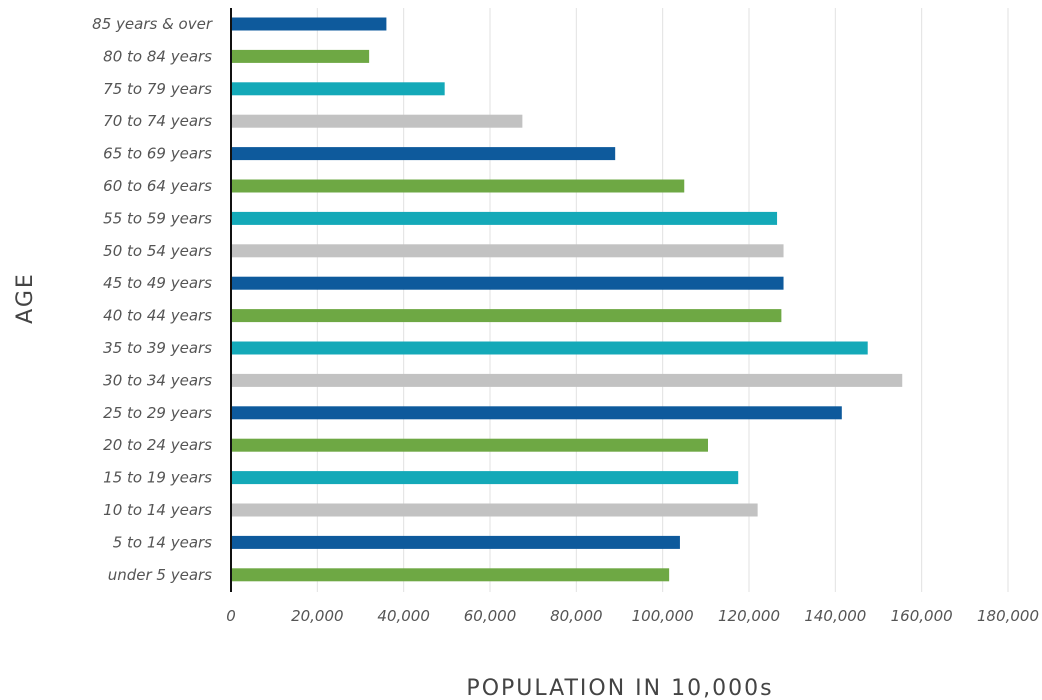 The height and width of the screenshot is (700, 1042). What do you see at coordinates (157, 56) in the screenshot?
I see `category-label: 80 to 84 years` at bounding box center [157, 56].